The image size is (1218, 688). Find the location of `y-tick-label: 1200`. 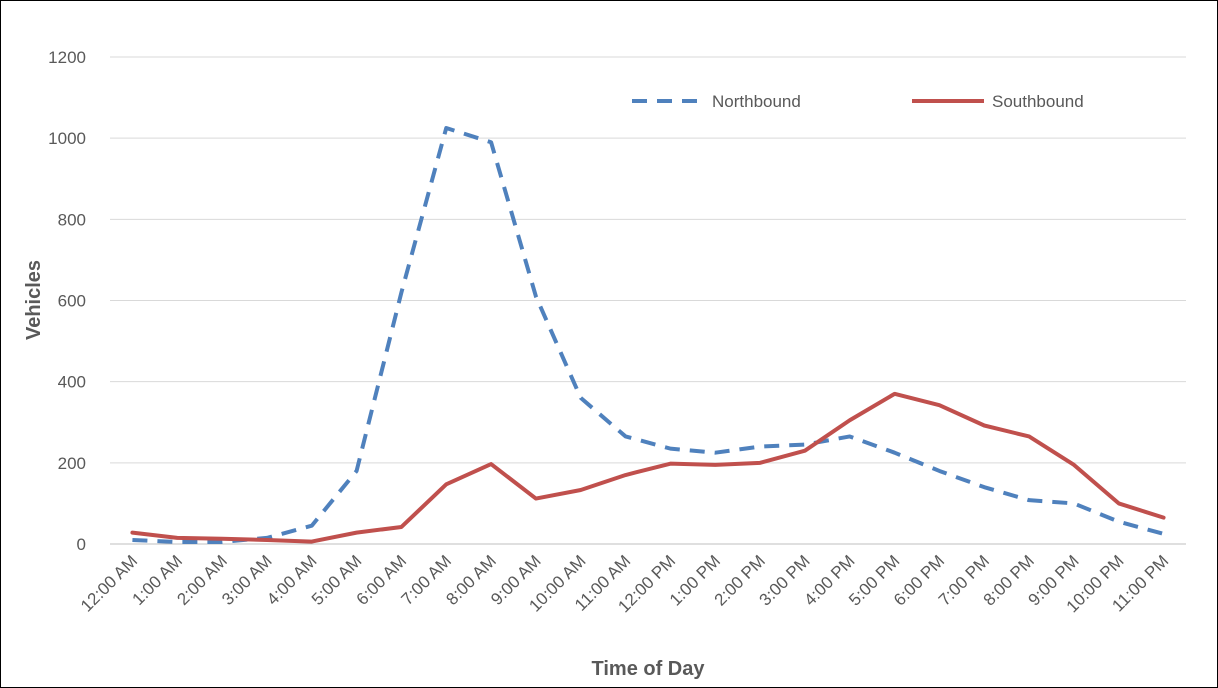

y-tick-label: 1200 is located at coordinates (67, 57).